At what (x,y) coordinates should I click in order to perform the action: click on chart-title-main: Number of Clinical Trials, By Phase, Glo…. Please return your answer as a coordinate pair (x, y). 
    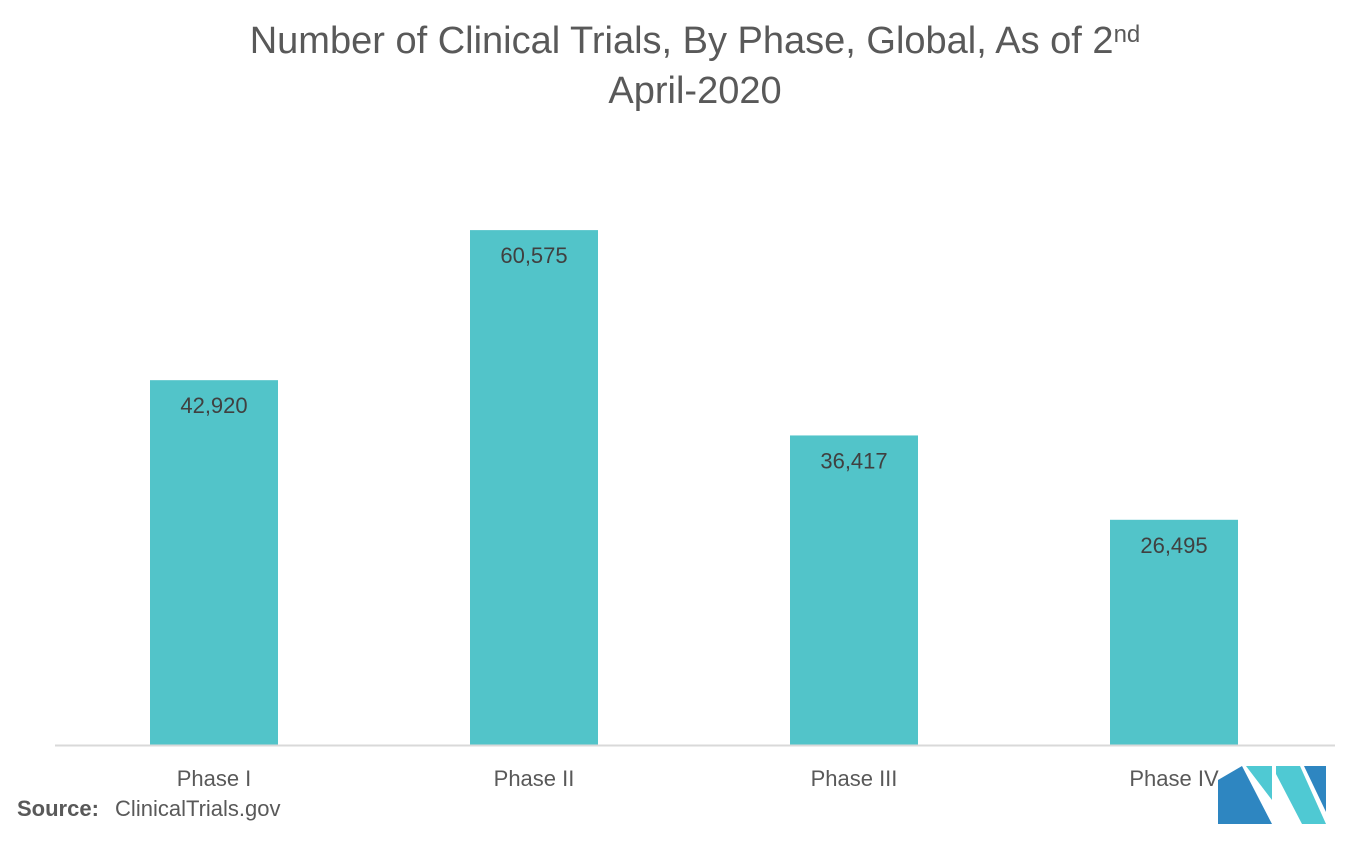
    Looking at the image, I should click on (681, 41).